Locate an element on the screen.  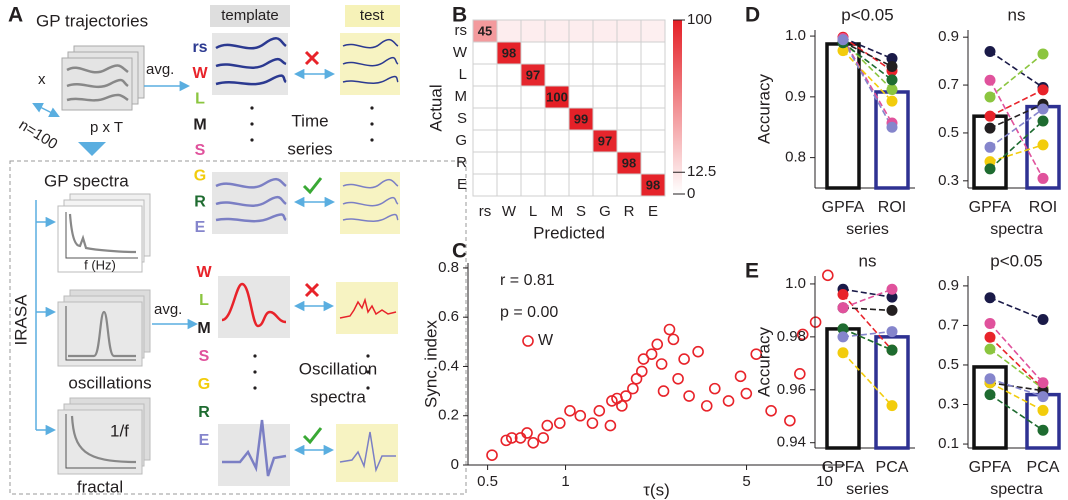
label: 1/f is located at coordinates (119, 430).